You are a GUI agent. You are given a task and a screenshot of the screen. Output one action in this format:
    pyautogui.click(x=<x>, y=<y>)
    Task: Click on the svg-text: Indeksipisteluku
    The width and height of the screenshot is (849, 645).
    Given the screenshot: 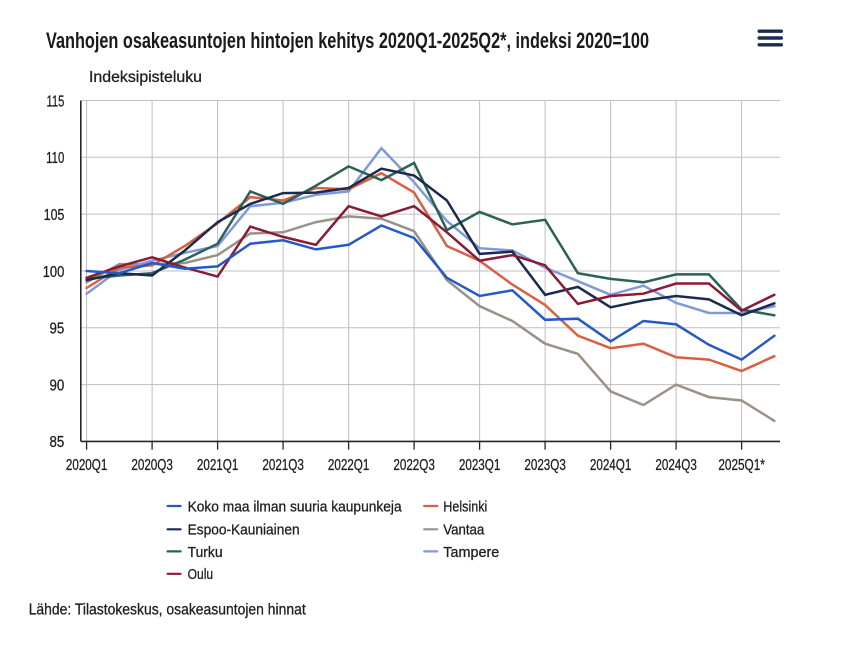 What is the action you would take?
    pyautogui.click(x=145, y=77)
    